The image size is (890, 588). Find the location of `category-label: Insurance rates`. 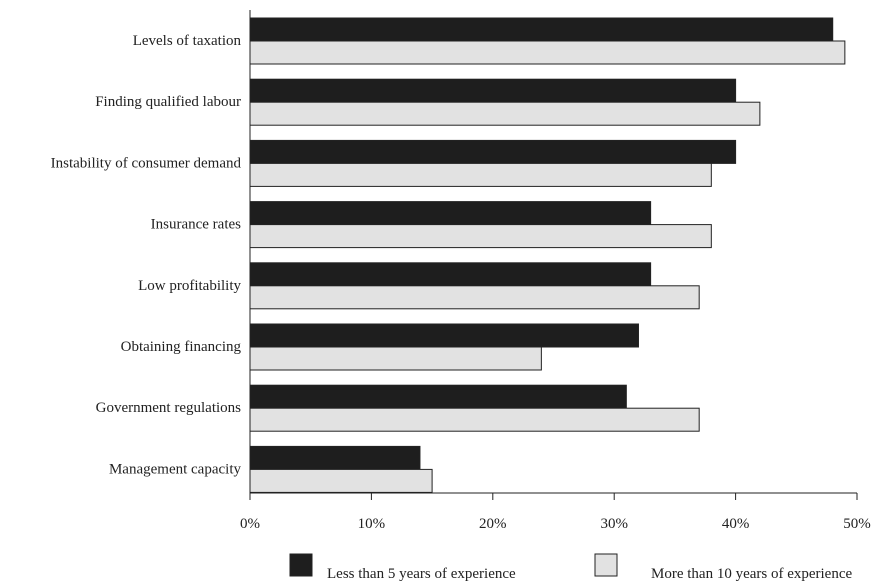

category-label: Insurance rates is located at coordinates (196, 225).